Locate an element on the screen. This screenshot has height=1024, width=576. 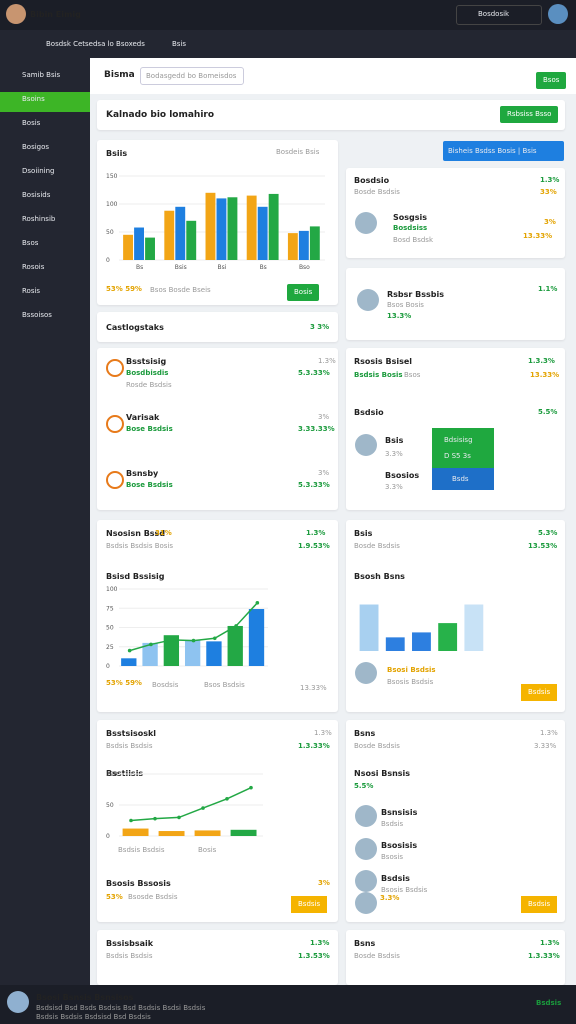
title: Bsis is located at coordinates (363, 533).